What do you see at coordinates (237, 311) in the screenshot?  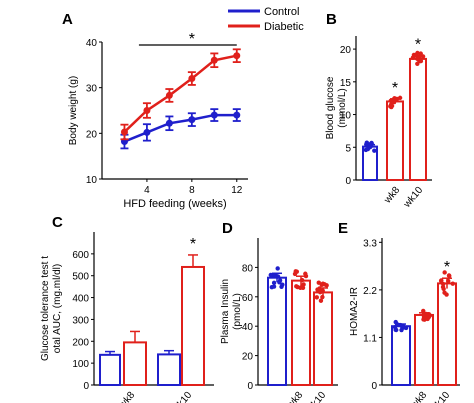 I see `y-axis-label: (pmol/L)` at bounding box center [237, 311].